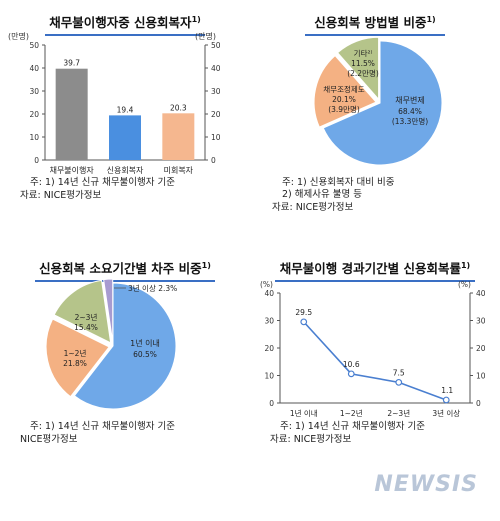 The image size is (500, 521). What do you see at coordinates (351, 413) in the screenshot?
I see `x-tick-label: 1~2년` at bounding box center [351, 413].